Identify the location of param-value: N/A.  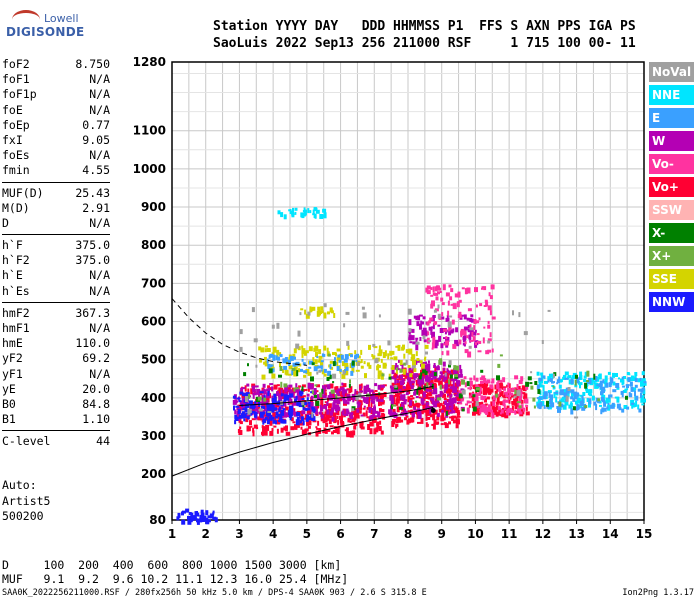
(99, 275).